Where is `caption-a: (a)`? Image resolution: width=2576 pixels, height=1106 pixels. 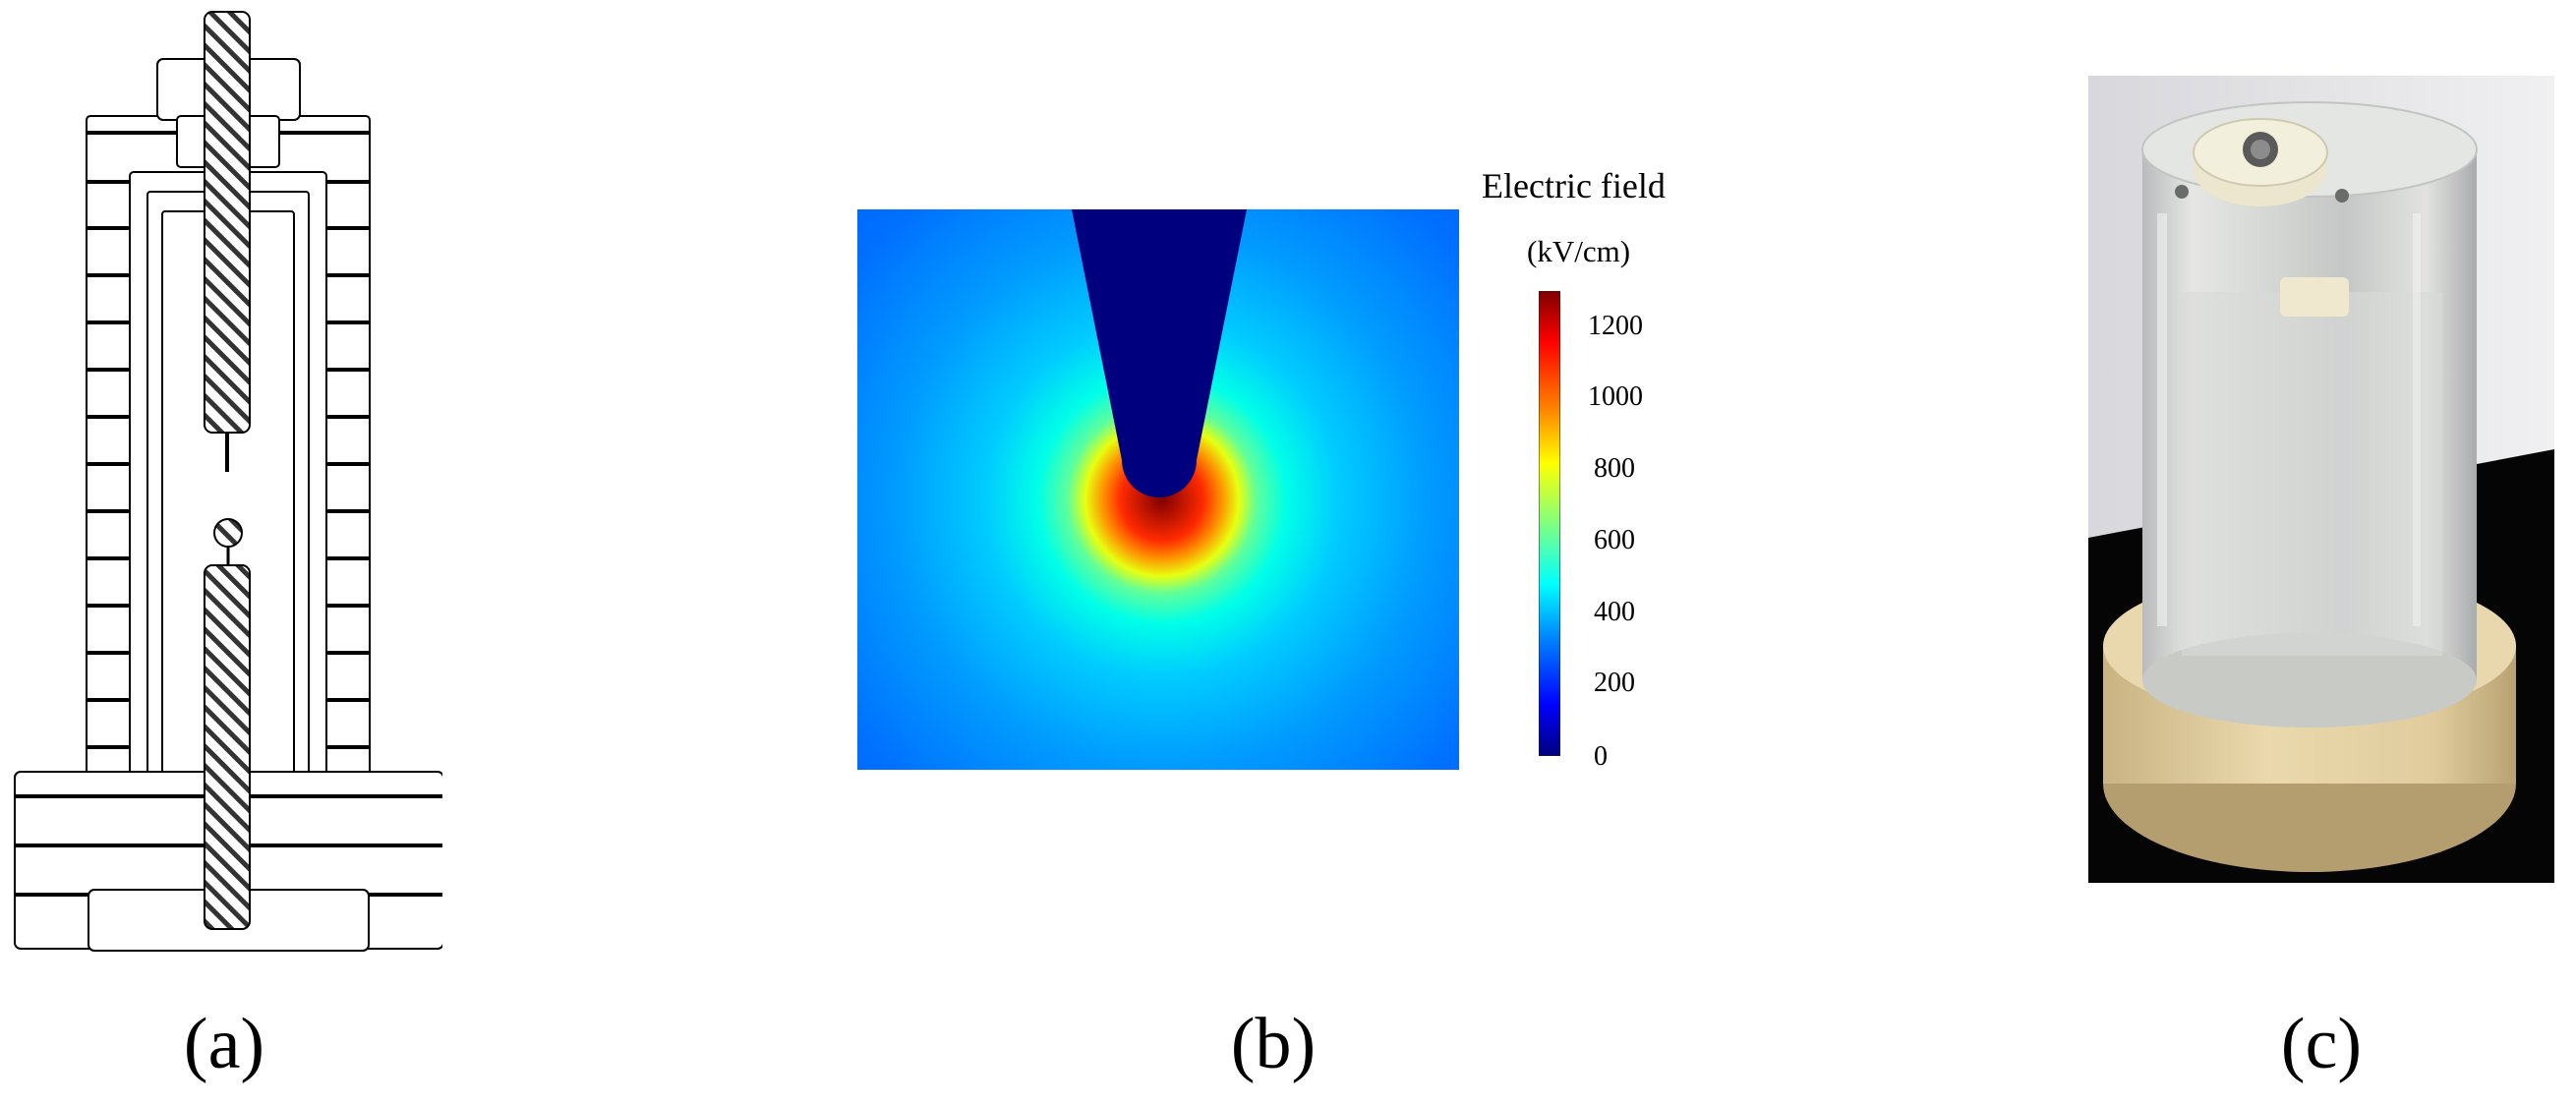 caption-a: (a) is located at coordinates (224, 1044).